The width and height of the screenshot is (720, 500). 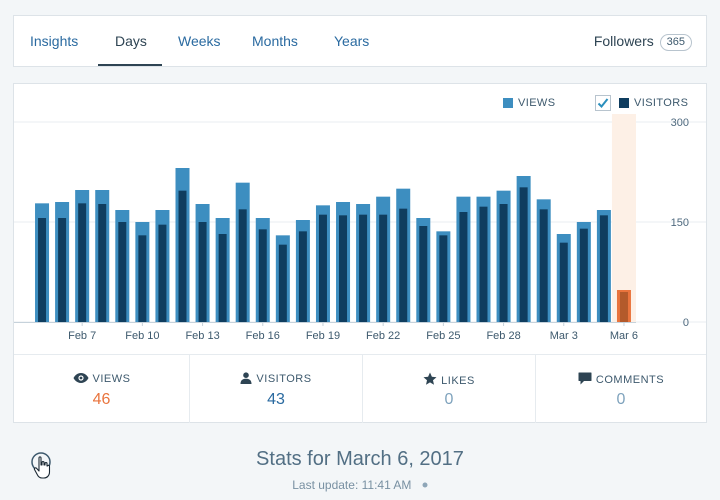 What do you see at coordinates (449, 388) in the screenshot?
I see `likes-stat: LIKES 0` at bounding box center [449, 388].